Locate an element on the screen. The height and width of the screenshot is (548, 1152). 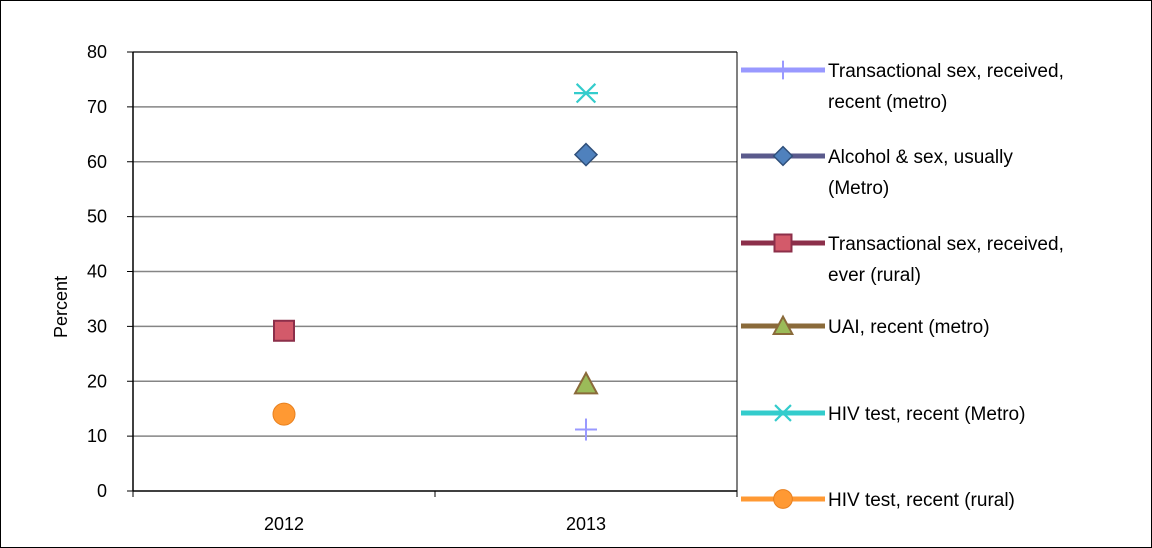
y-tick-label: 50 is located at coordinates (97, 217).